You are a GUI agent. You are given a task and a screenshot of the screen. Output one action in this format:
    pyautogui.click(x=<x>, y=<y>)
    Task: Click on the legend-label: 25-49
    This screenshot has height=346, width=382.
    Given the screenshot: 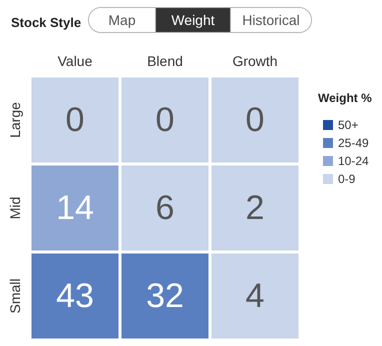 What is the action you would take?
    pyautogui.click(x=354, y=143)
    